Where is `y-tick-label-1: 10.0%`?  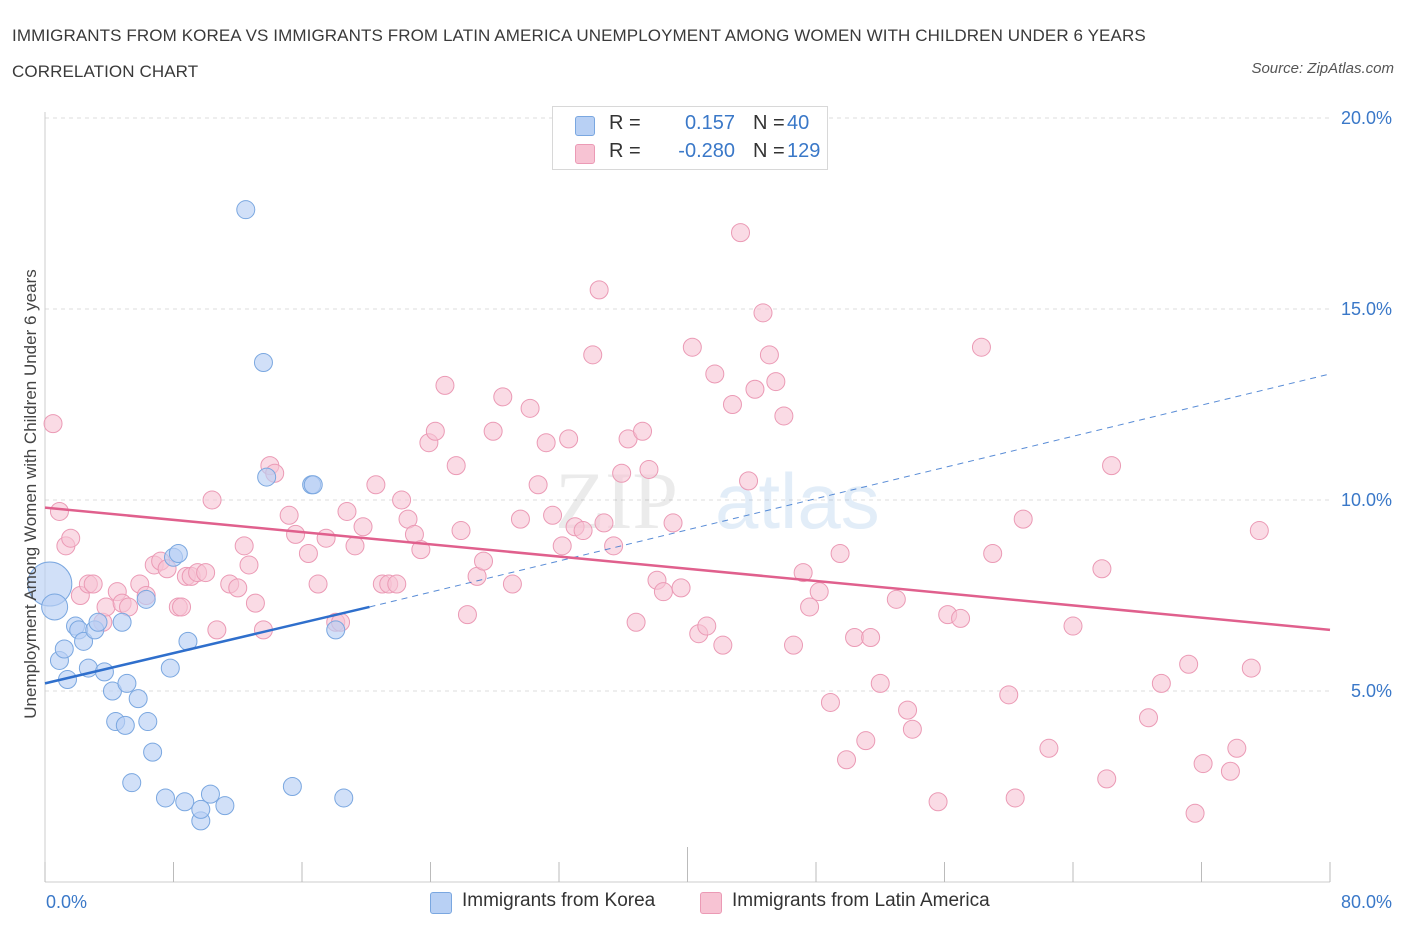
y-tick-label-1: 10.0% is located at coordinates (1366, 500).